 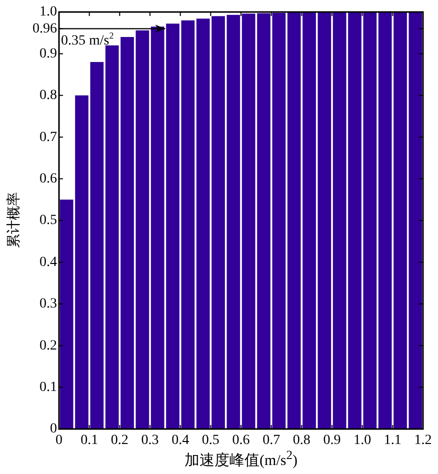 What do you see at coordinates (89, 440) in the screenshot?
I see `x-tick-label: 0.1` at bounding box center [89, 440].